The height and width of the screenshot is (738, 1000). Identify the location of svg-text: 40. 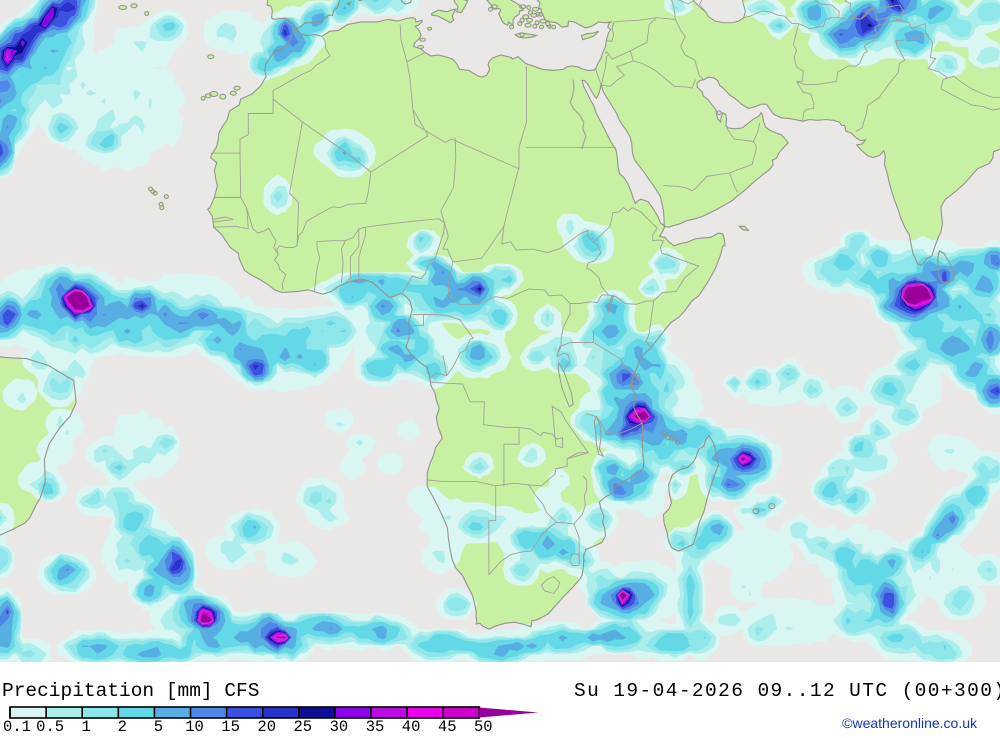
(411, 725).